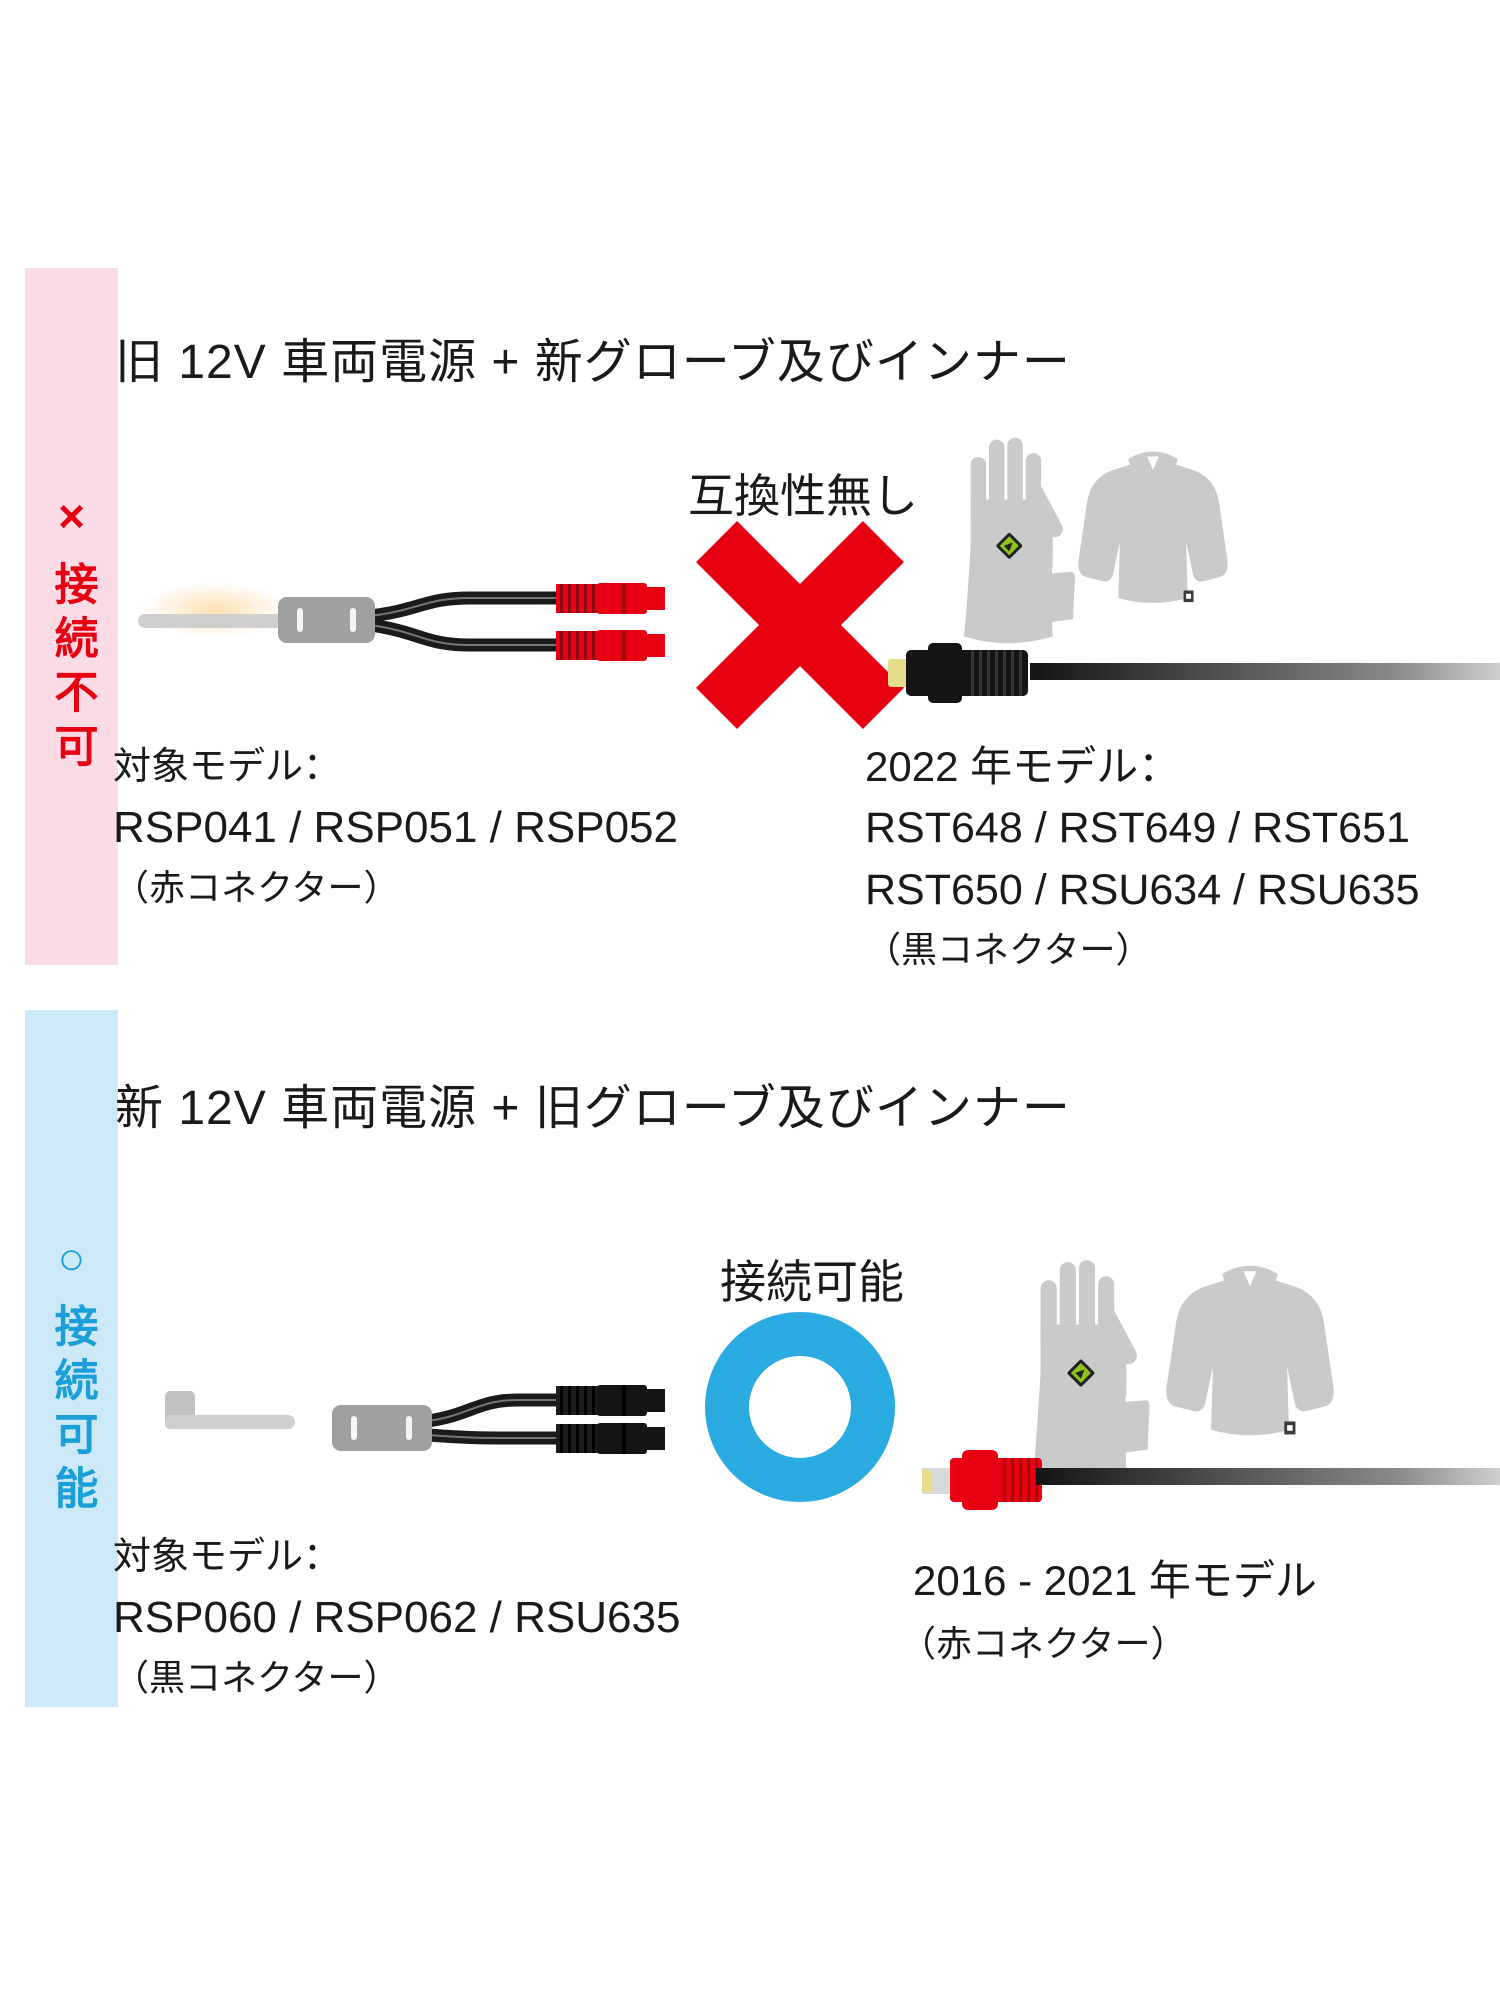  I want to click on red-connector-upper, so click(610, 598).